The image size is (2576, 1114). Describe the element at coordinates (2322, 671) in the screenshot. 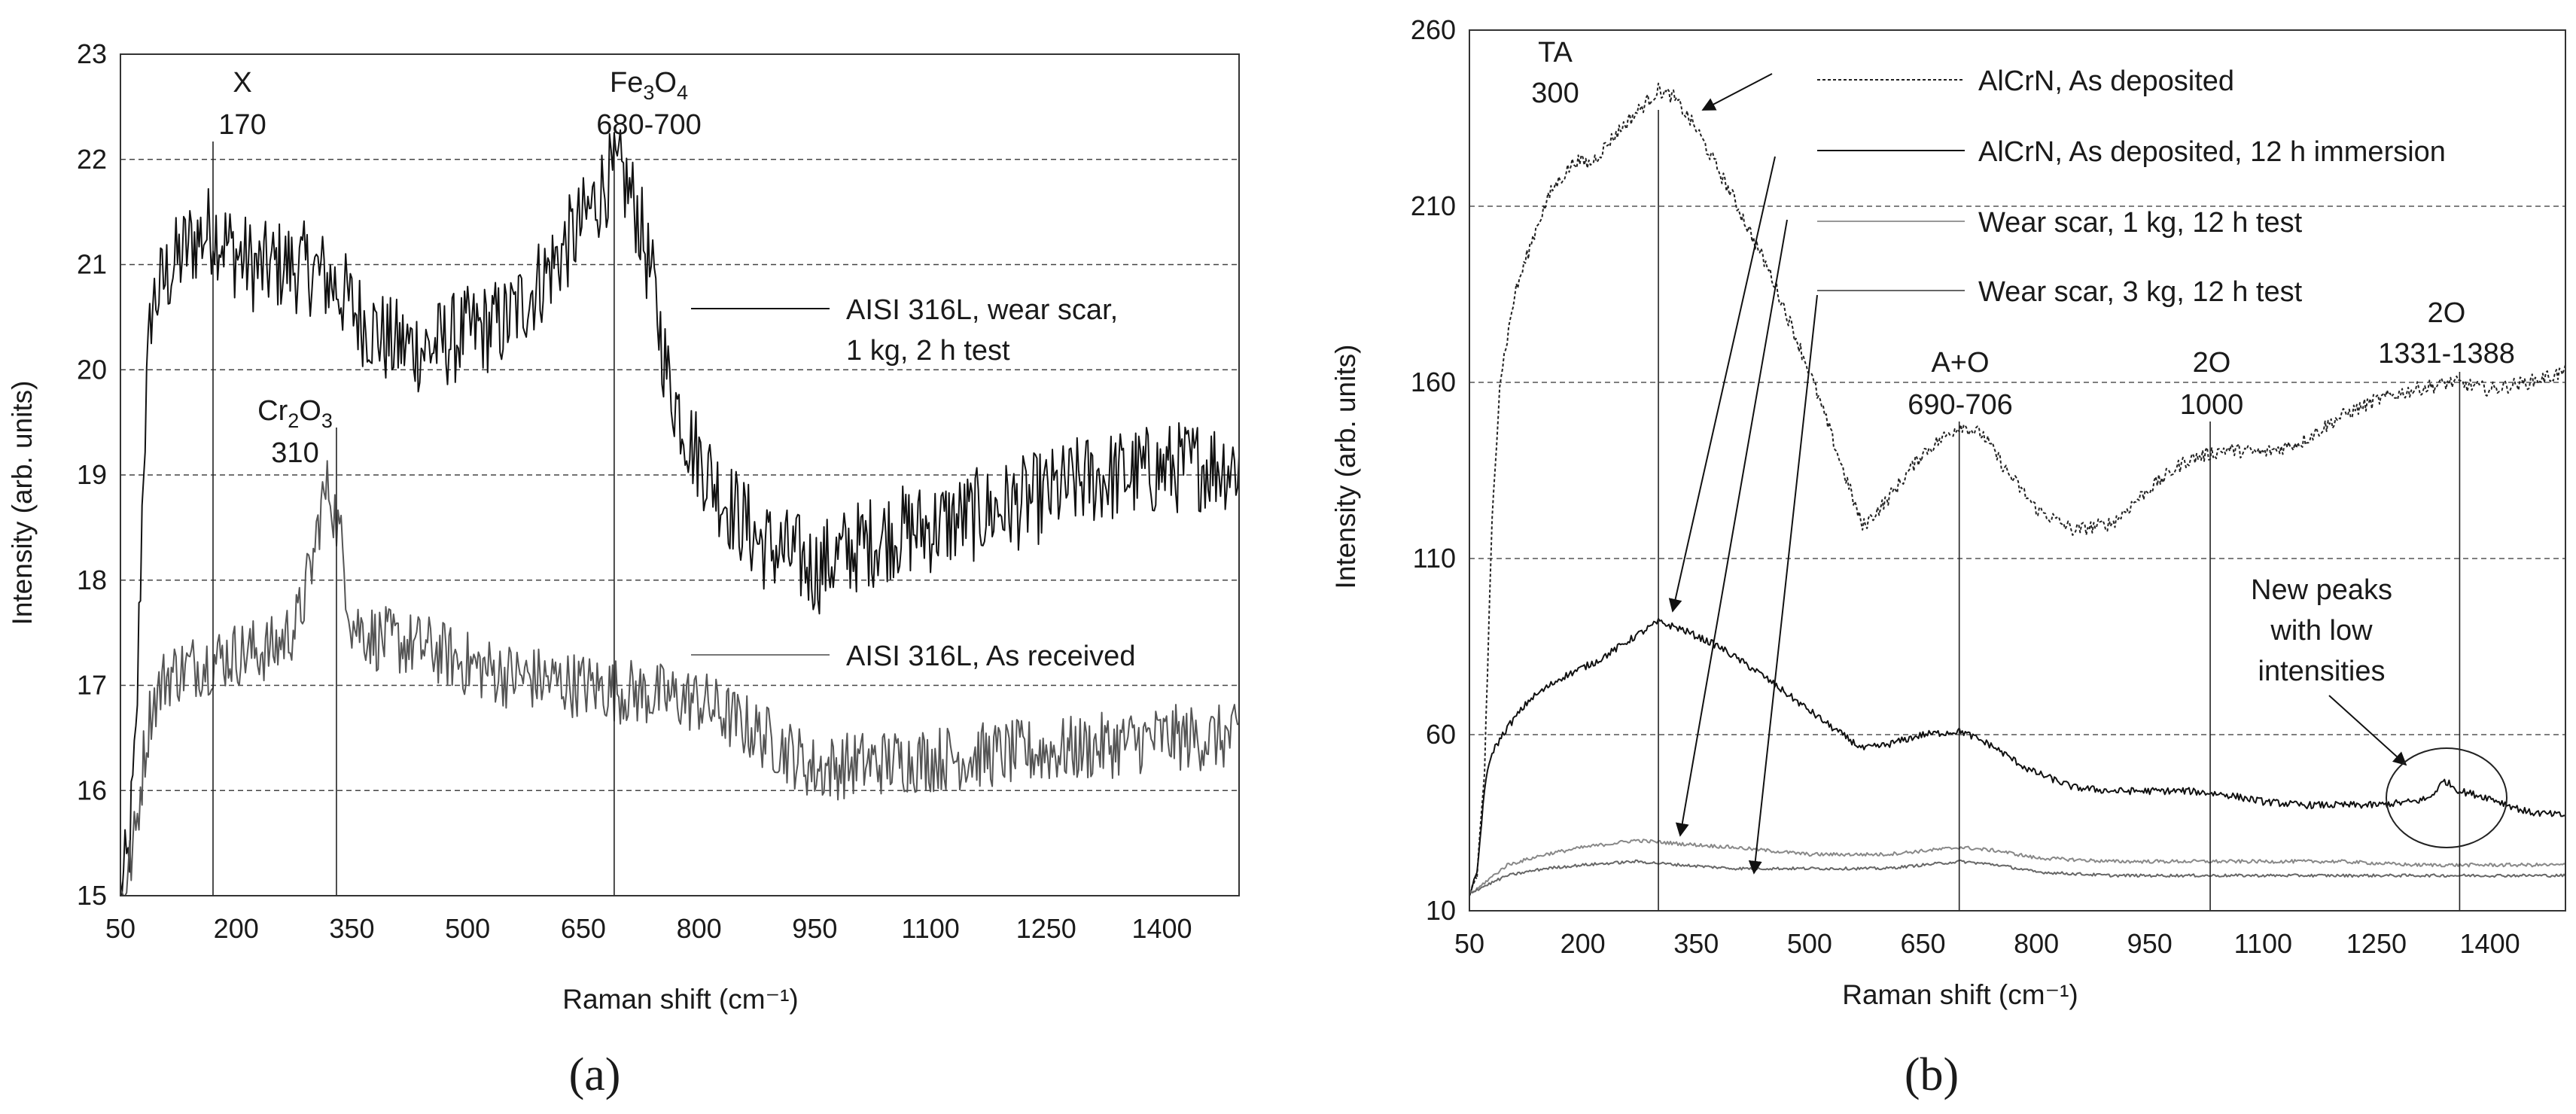

I see `callout-text-line3: intensities` at that location.